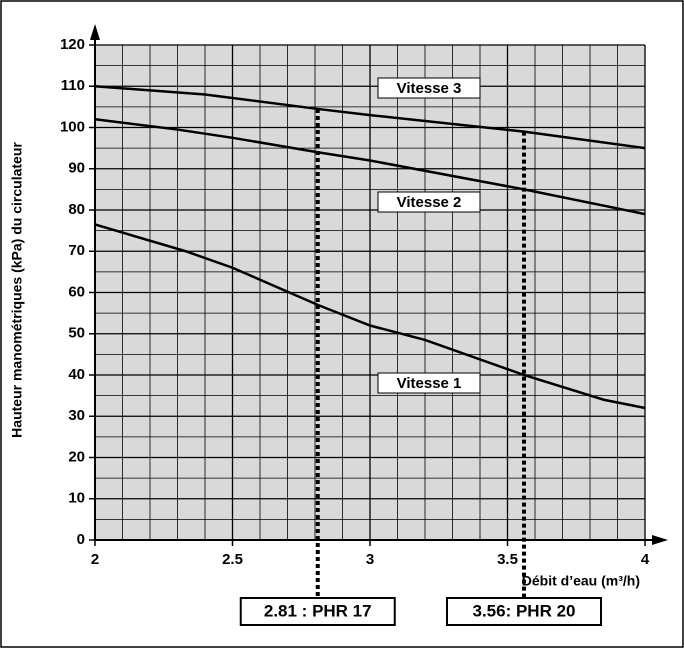 This screenshot has width=684, height=648. Describe the element at coordinates (76, 209) in the screenshot. I see `y-tick-label: 80` at that location.